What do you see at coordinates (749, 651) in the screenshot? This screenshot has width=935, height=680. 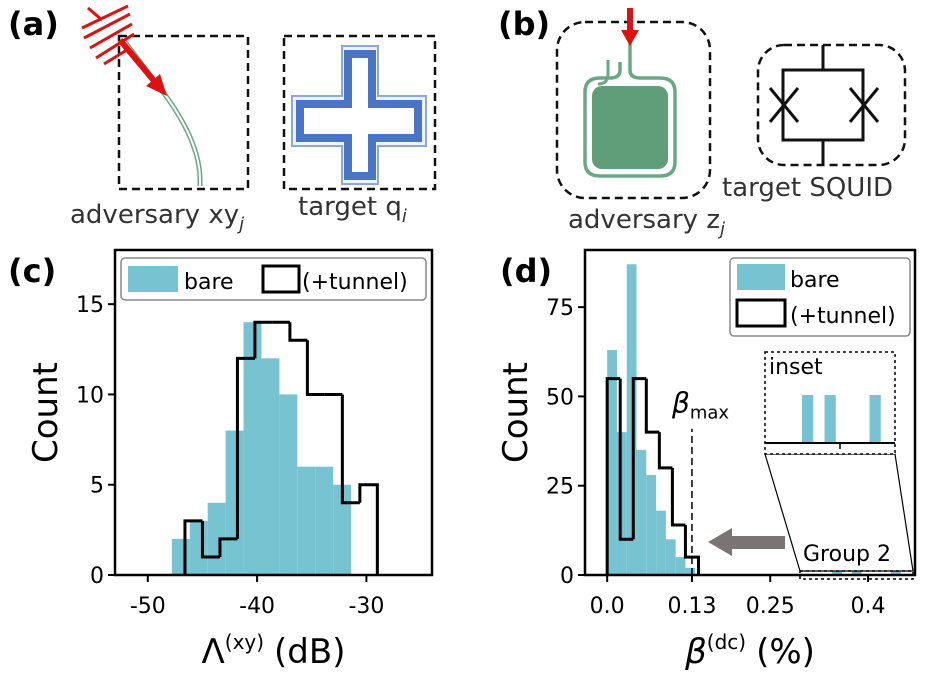 I see `x-axis-label: β(dc) (%)` at bounding box center [749, 651].